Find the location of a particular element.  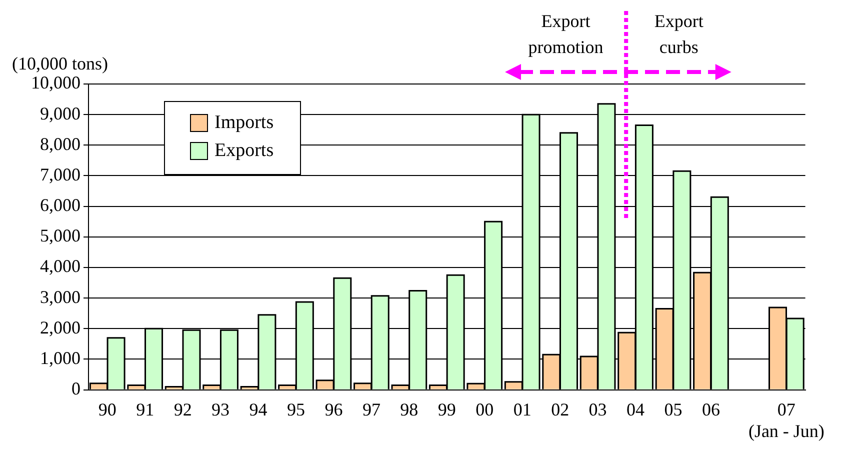

y-axis-title: (10,000 tons) is located at coordinates (60, 64).